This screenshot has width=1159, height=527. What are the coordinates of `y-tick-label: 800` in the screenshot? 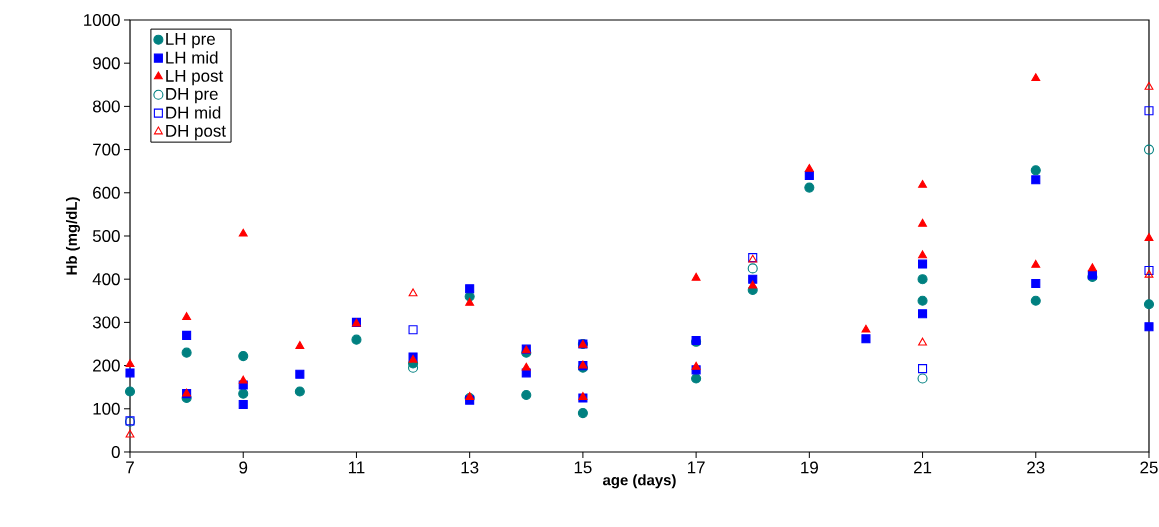 It's located at (106, 106).